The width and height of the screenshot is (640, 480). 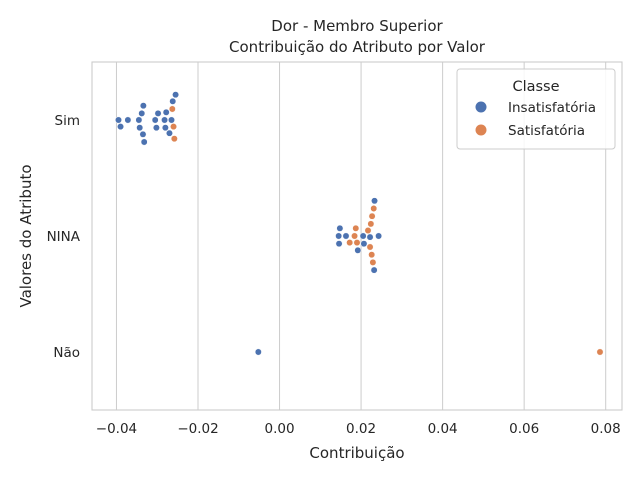 What do you see at coordinates (66, 353) in the screenshot?
I see `y-tick-label: Não` at bounding box center [66, 353].